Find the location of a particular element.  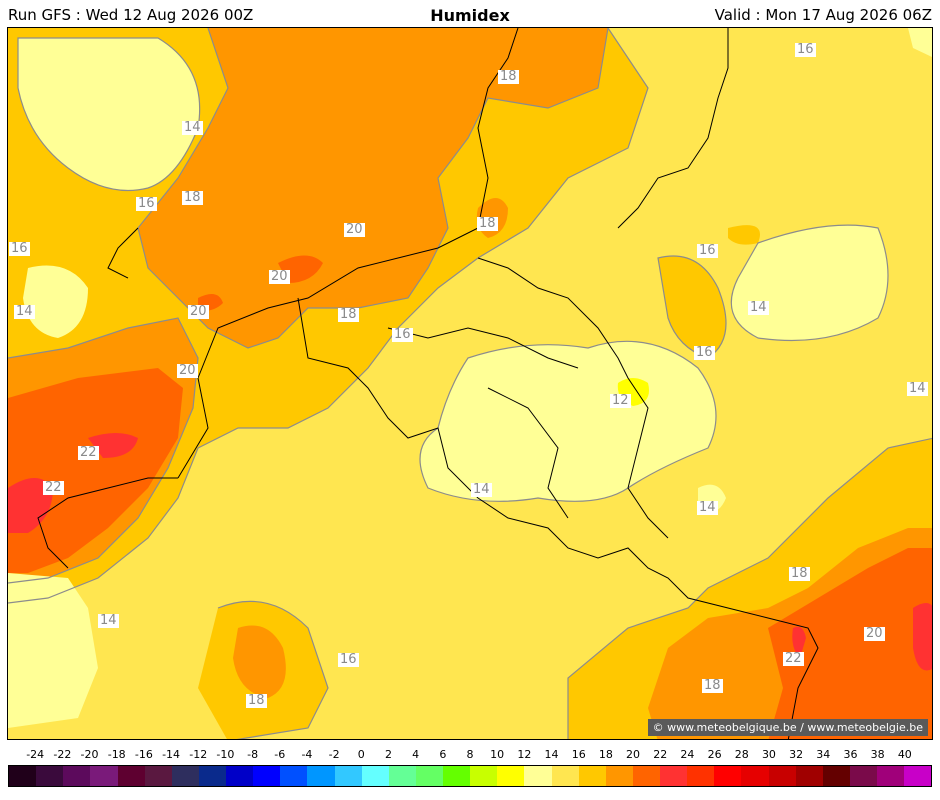

legend-tick-label: 6 is located at coordinates (443, 754).